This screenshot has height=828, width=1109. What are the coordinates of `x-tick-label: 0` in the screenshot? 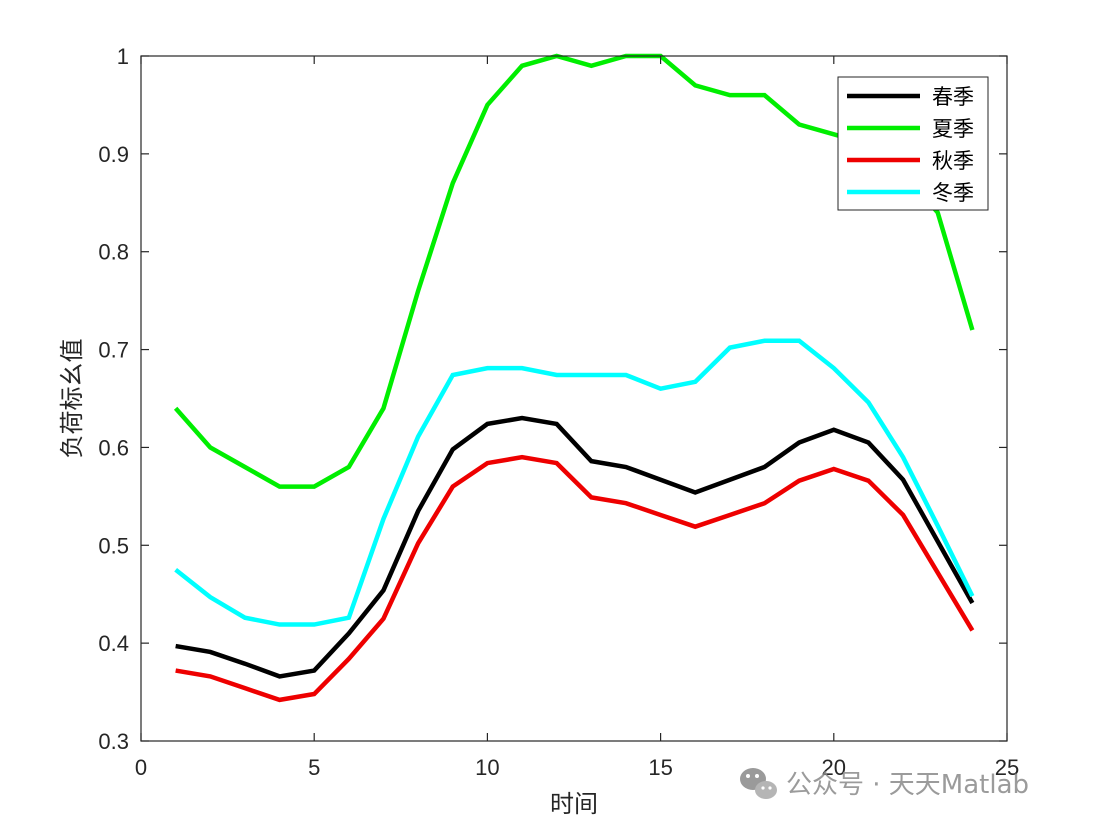 It's located at (141, 767).